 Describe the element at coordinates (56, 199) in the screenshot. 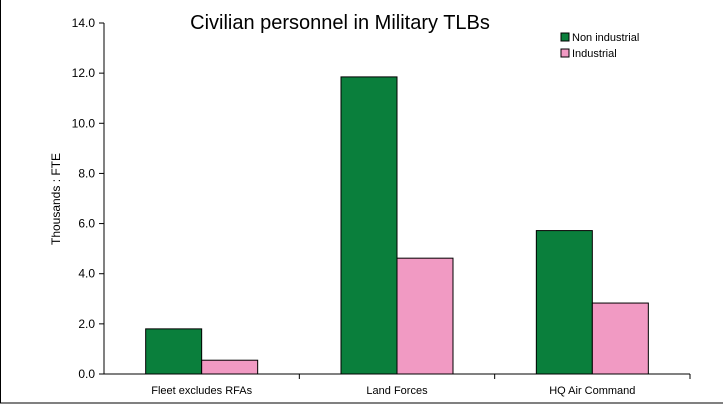

I see `y-axis-label: Thousands : FTE` at that location.